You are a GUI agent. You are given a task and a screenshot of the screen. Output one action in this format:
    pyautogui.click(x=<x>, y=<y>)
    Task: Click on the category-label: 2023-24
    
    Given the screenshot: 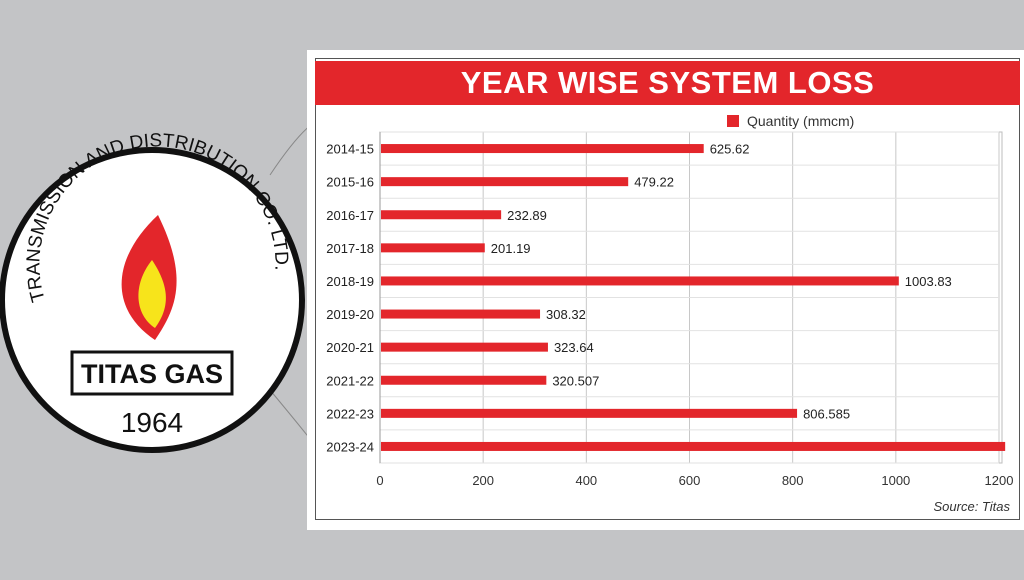 What is the action you would take?
    pyautogui.click(x=350, y=446)
    